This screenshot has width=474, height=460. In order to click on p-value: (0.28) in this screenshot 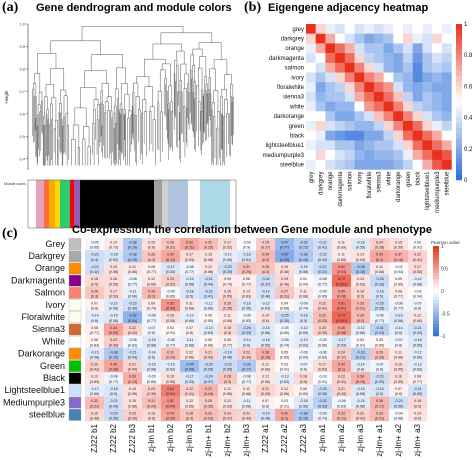, I will do `click(379, 358)`.